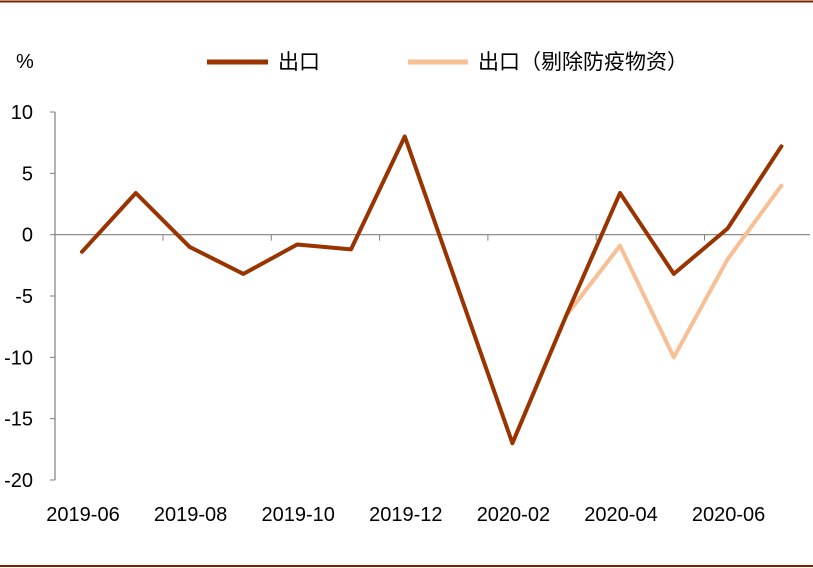  I want to click on legend-item-export: 出口, so click(263, 62).